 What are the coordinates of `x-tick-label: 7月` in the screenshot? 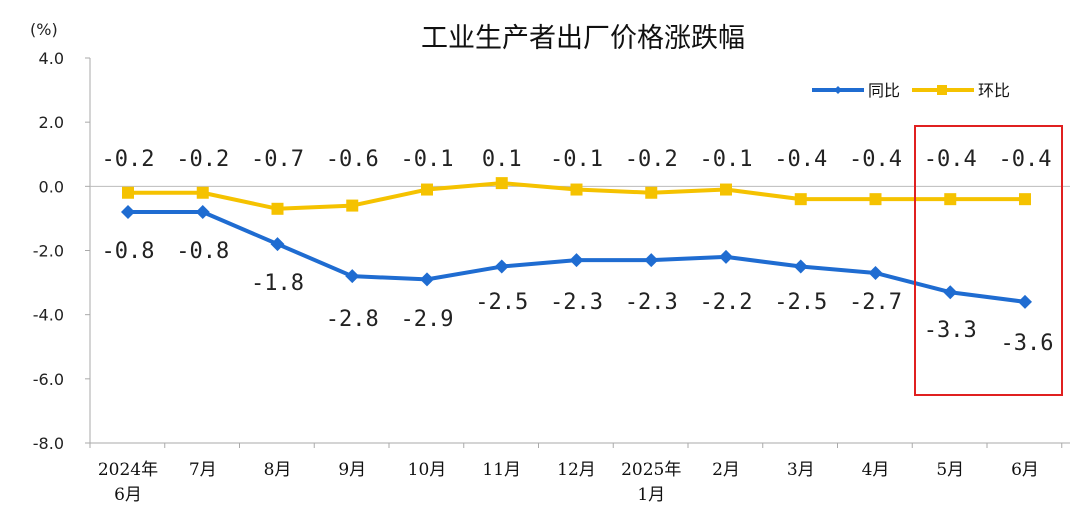 It's located at (203, 470).